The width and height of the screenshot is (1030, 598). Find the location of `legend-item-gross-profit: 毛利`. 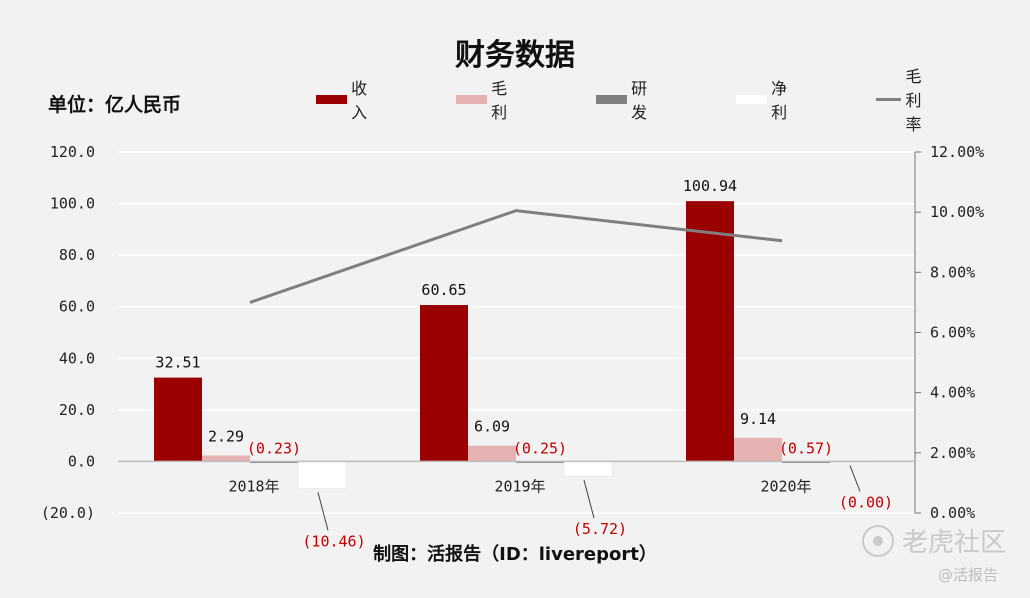

legend-item-gross-profit: 毛利 is located at coordinates (486, 100).